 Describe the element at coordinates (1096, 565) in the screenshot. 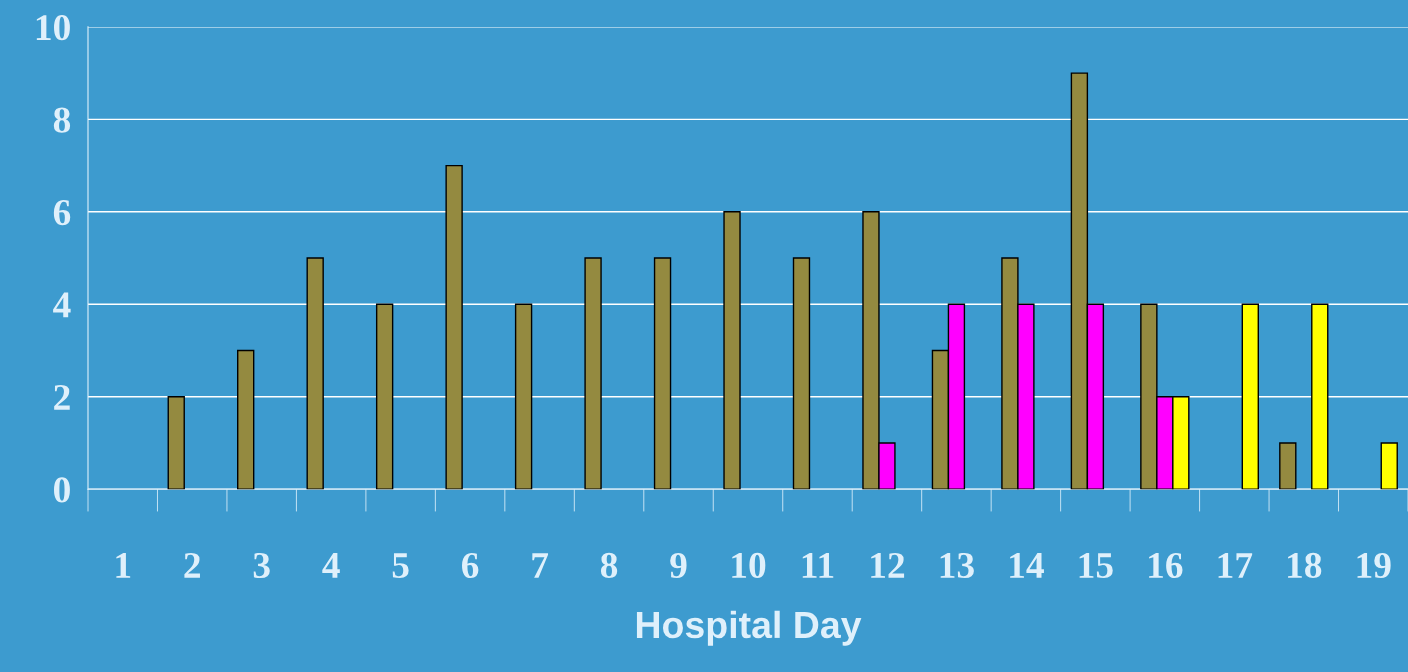

I see `x-tick-label: 15` at that location.